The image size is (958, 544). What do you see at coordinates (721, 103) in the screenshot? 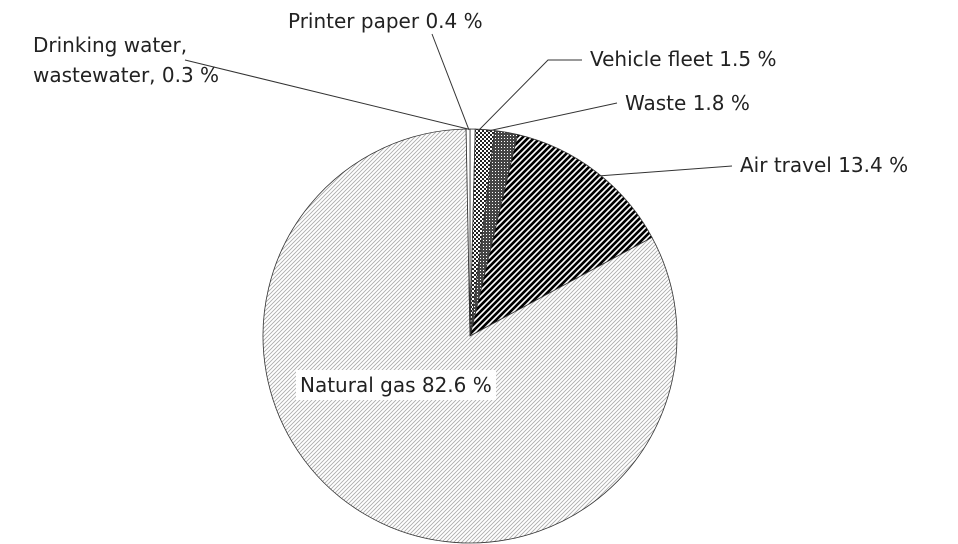
I see `value-label: 1.8 %` at bounding box center [721, 103].